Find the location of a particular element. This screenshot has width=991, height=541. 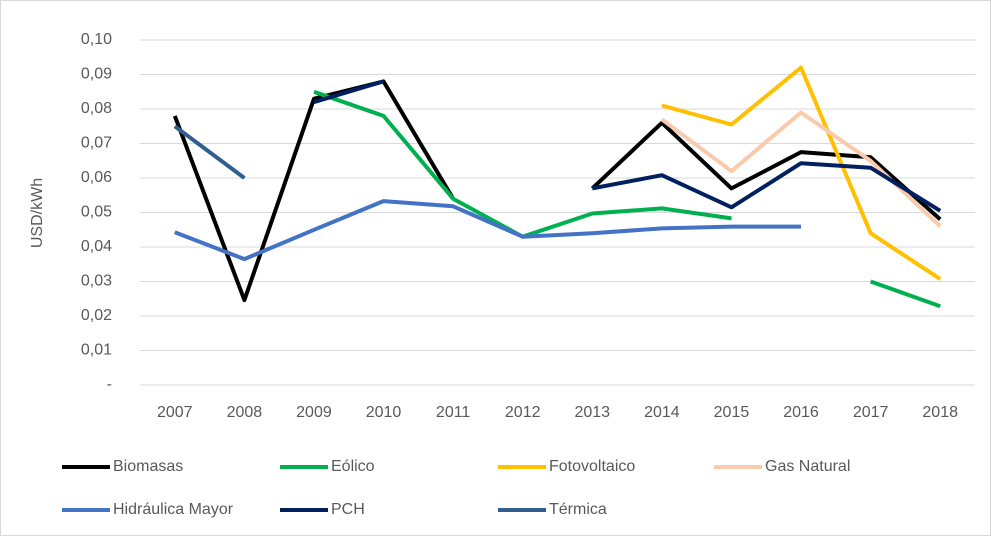

legend-label: Gas Natural is located at coordinates (807, 466).